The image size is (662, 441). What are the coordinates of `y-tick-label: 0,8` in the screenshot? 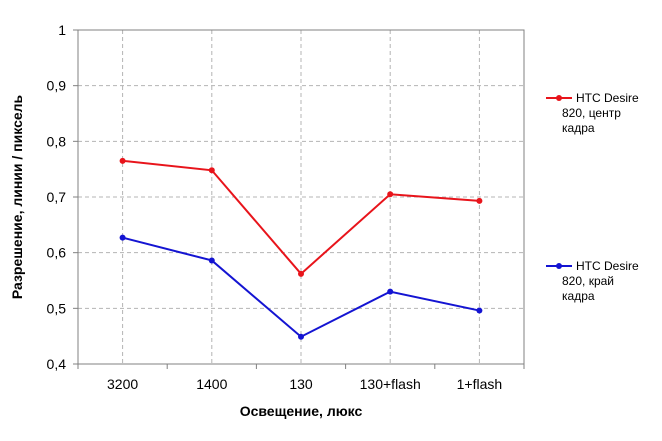 It's located at (57, 141).